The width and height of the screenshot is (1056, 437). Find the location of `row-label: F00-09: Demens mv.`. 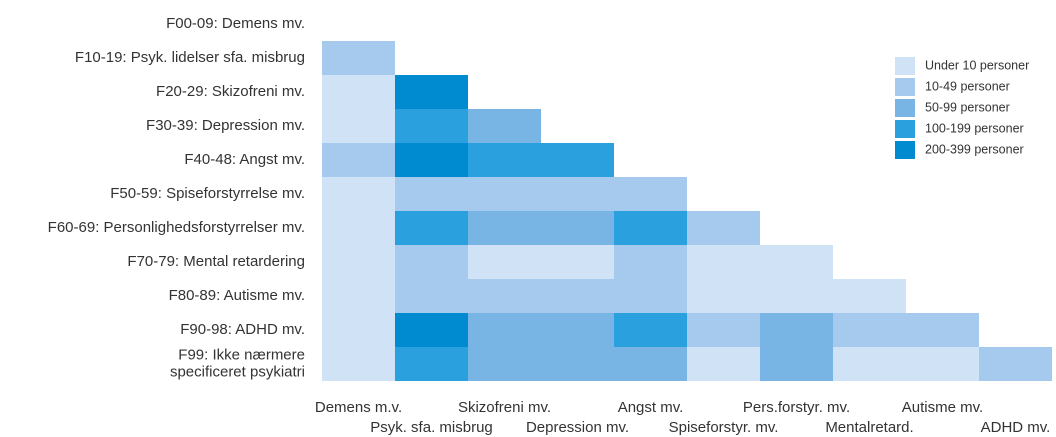

row-label: F00-09: Demens mv. is located at coordinates (235, 23).